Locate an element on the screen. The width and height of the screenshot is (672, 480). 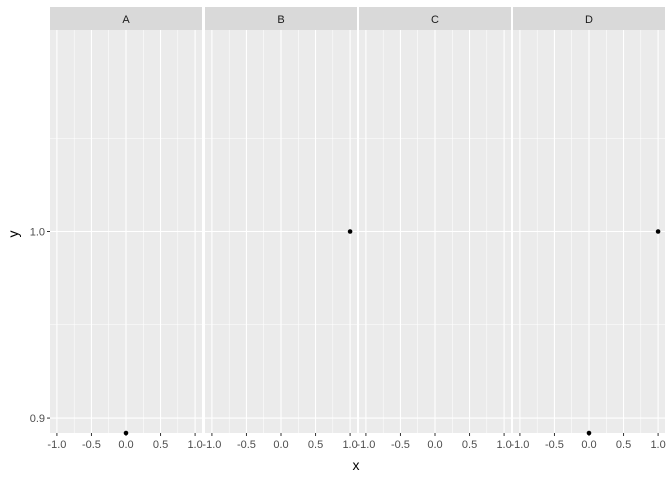
facet-strip-label: A is located at coordinates (126, 20).